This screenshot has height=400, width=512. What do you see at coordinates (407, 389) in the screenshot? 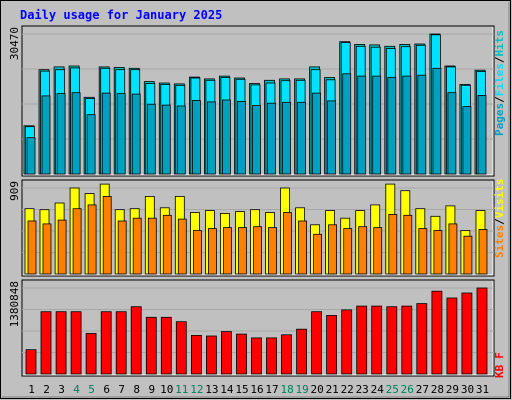
I see `x-tick-label-26: 26` at bounding box center [407, 389].